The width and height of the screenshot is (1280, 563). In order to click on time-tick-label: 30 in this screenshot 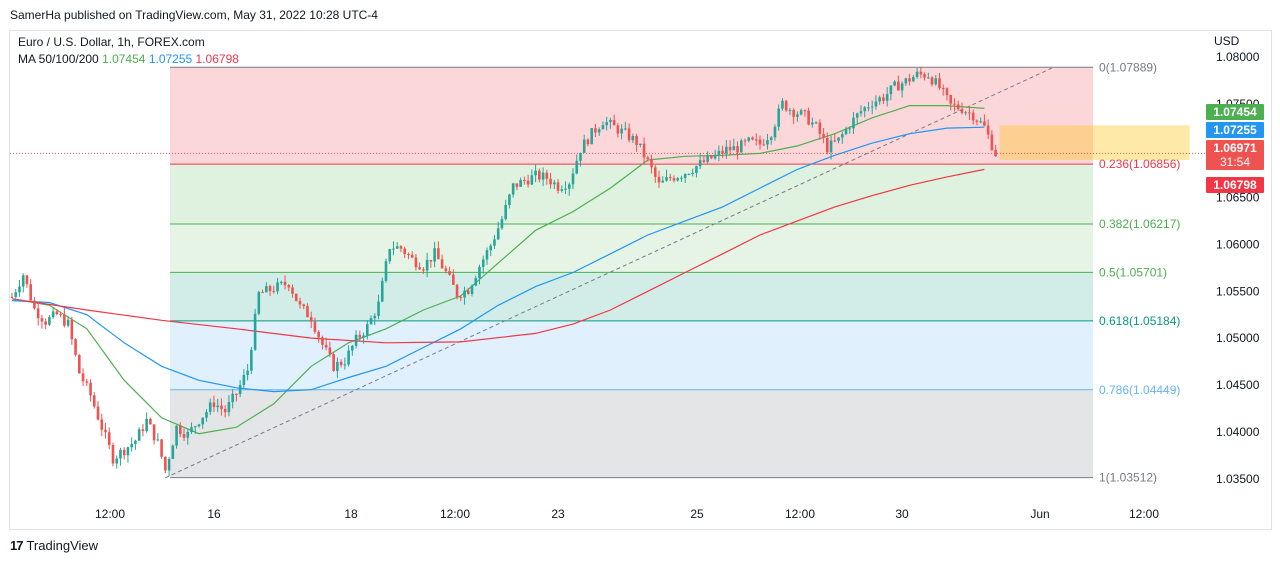, I will do `click(902, 514)`.